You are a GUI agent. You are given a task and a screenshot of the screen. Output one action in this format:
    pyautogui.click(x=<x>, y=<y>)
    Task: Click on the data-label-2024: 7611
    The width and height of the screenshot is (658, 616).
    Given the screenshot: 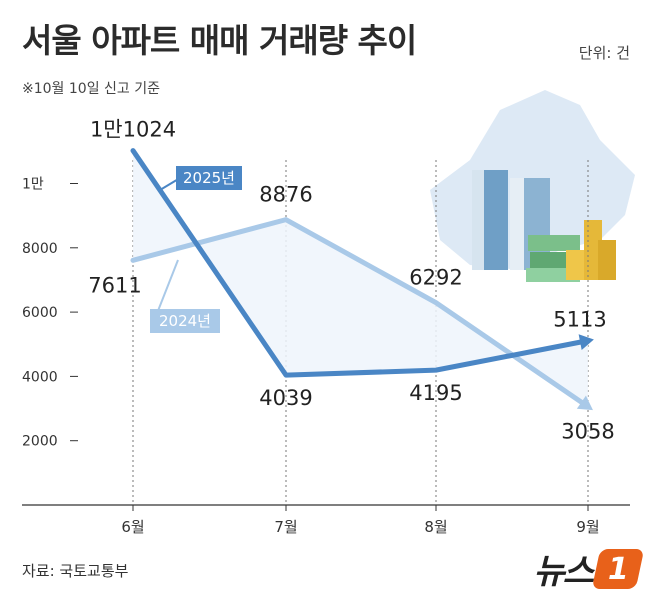 What is the action you would take?
    pyautogui.click(x=114, y=285)
    